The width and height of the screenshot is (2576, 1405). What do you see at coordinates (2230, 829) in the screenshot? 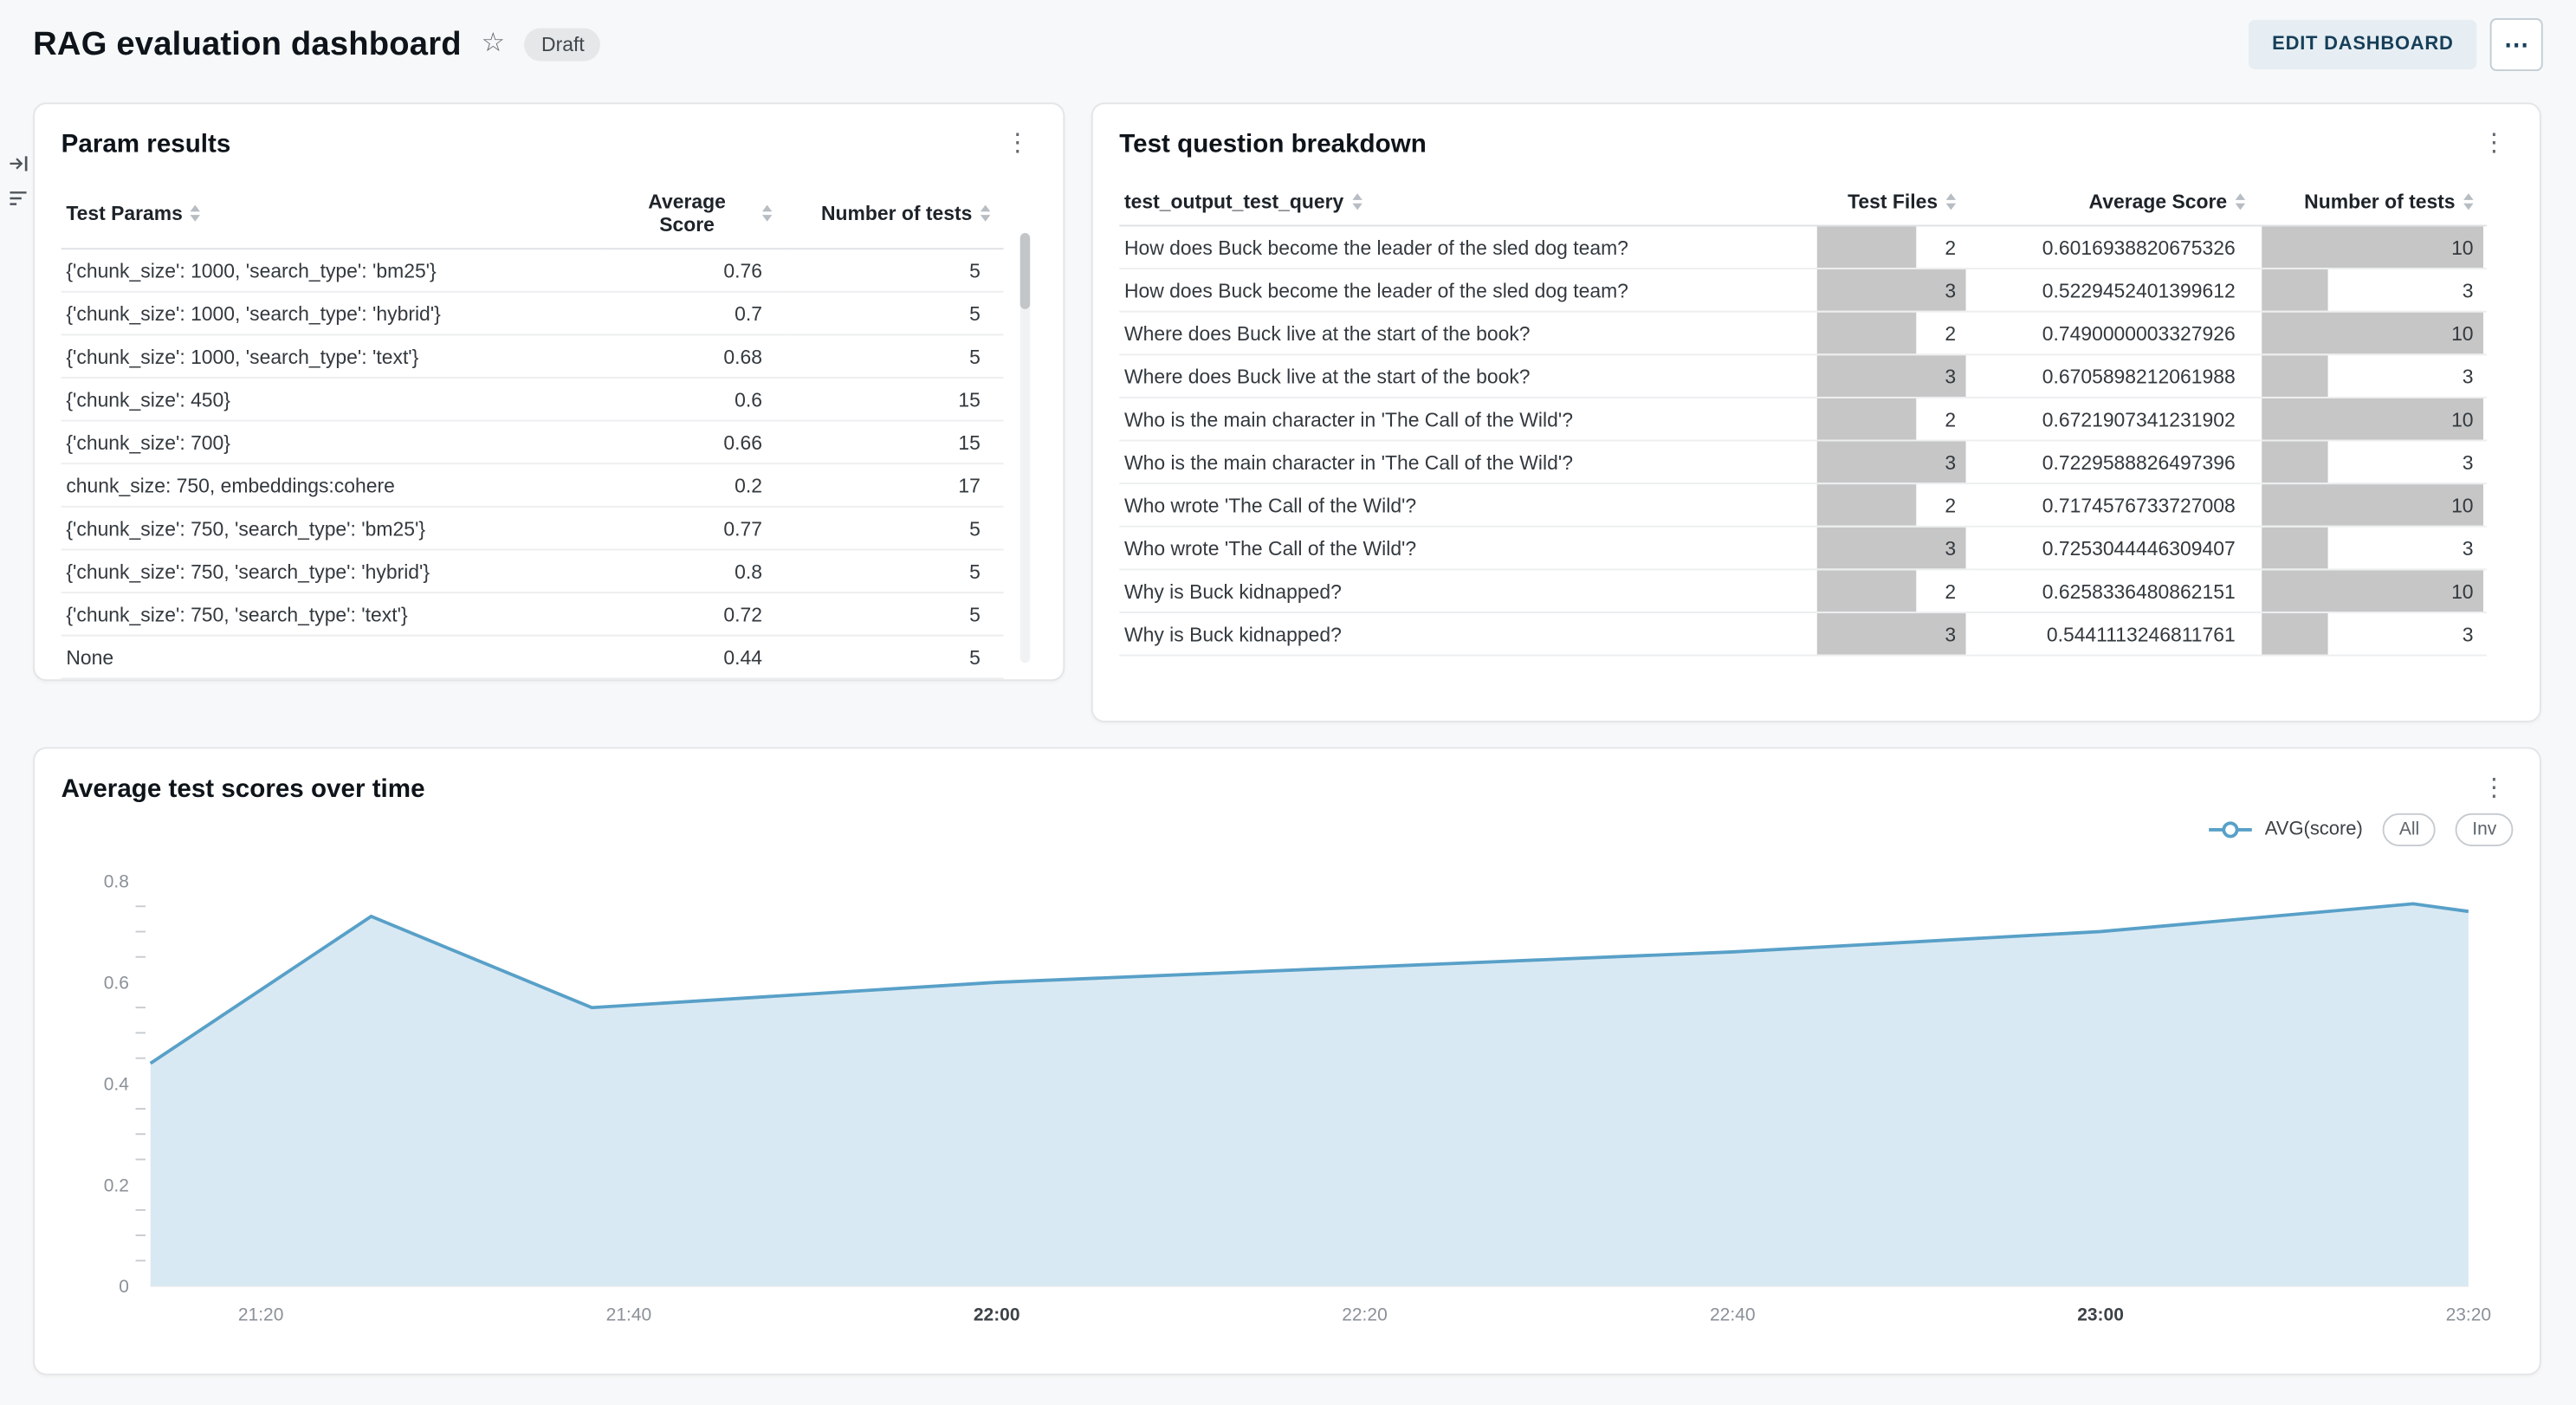
I see `line-series-marker-icon` at bounding box center [2230, 829].